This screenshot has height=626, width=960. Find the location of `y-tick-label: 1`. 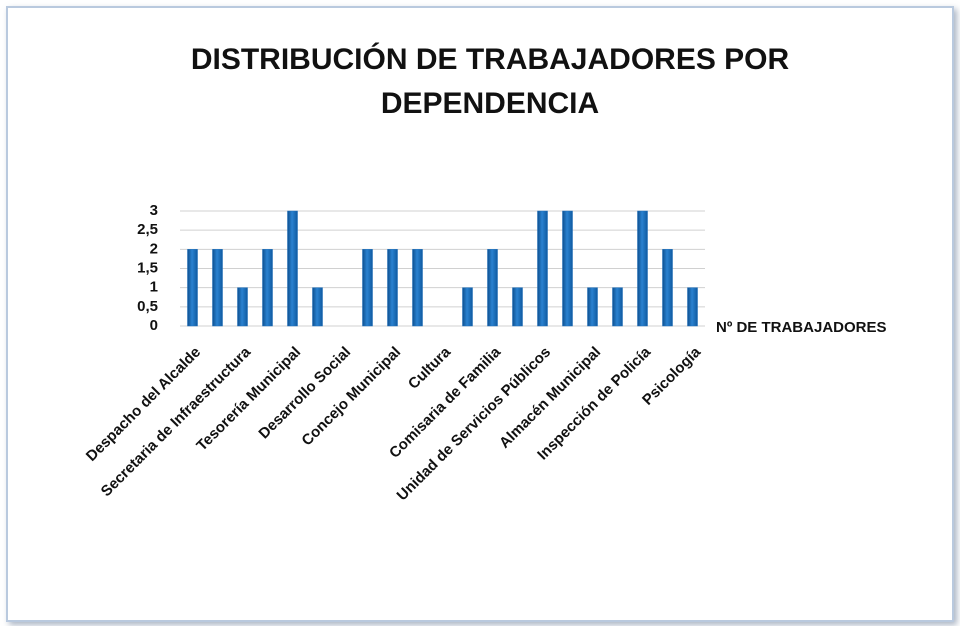

y-tick-label: 1 is located at coordinates (154, 287).